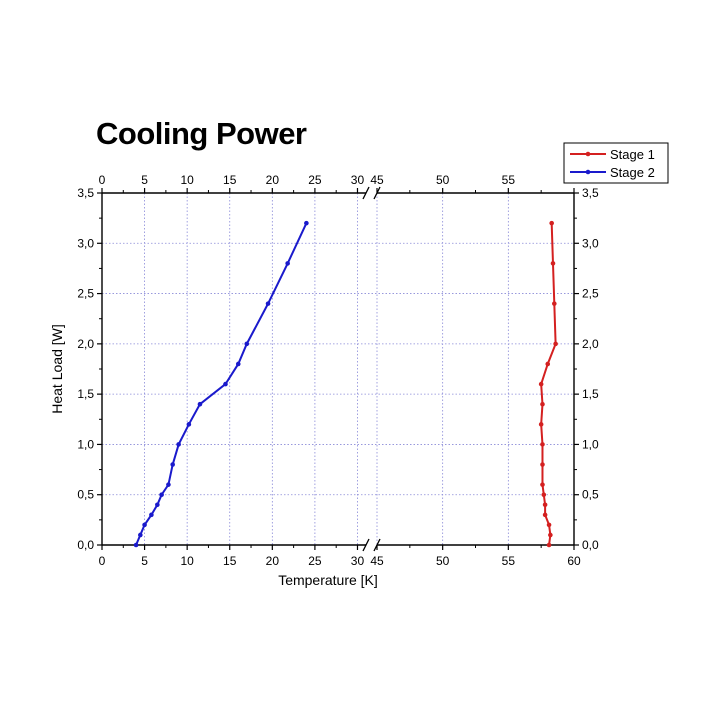  Describe the element at coordinates (366, 545) in the screenshot. I see `axis-break-mark-bottom` at that location.